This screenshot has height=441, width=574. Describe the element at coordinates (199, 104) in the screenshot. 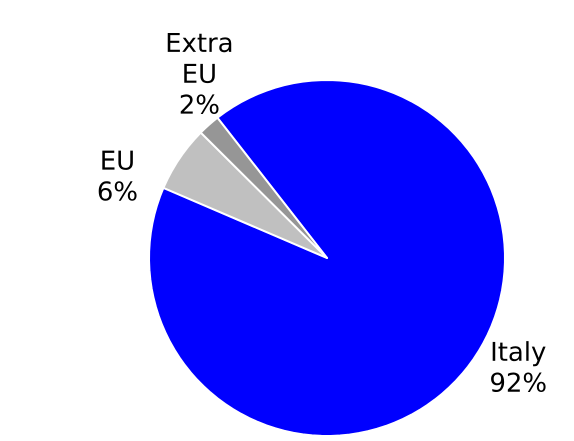

I see `data-label: 2%` at that location.